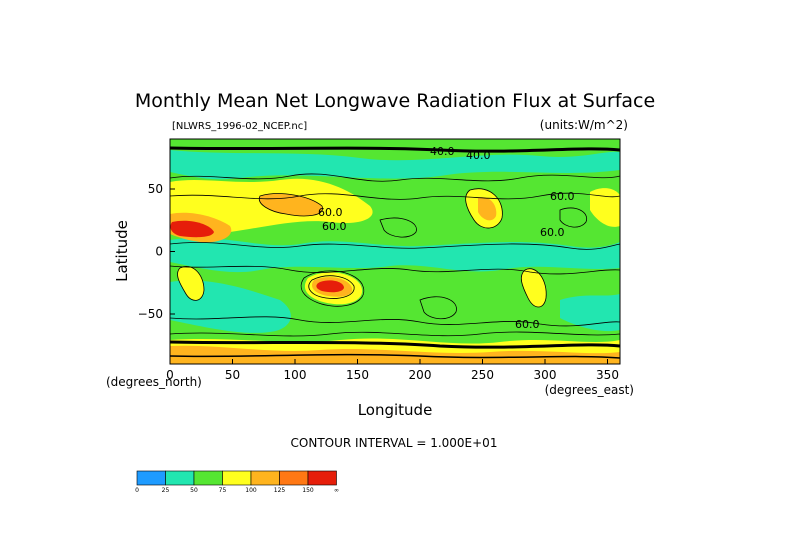  I want to click on contour-interval-text: CONTOUR INTERVAL = 1.000E+01, so click(394, 443).